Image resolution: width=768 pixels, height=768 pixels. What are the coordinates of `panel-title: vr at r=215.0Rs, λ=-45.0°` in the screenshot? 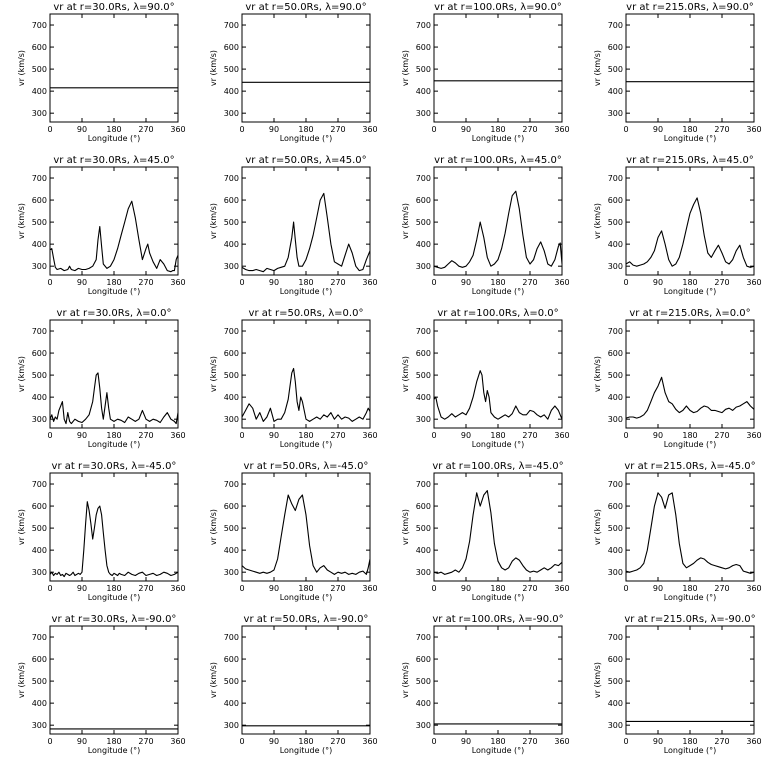 It's located at (689, 466).